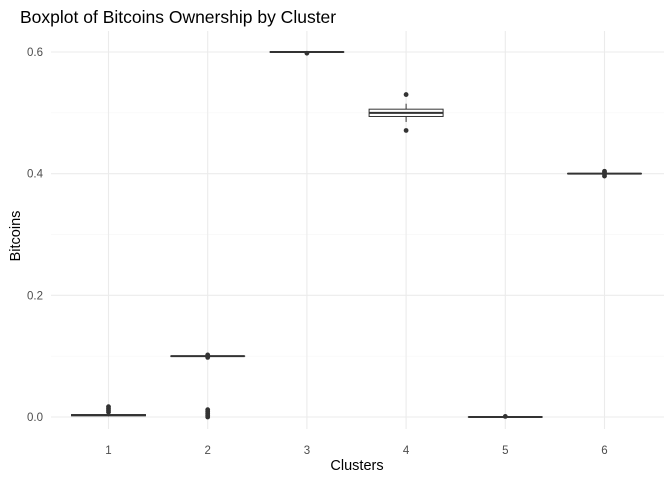  What do you see at coordinates (604, 451) in the screenshot?
I see `x-tick-label: 6` at bounding box center [604, 451].